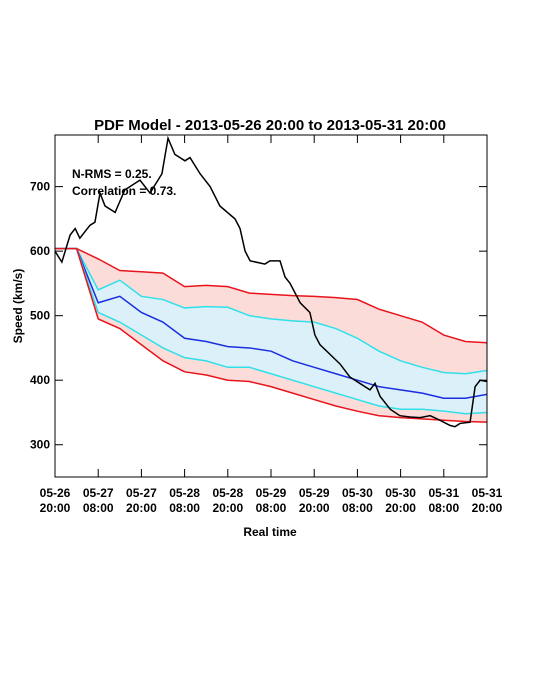 This screenshot has width=540, height=684. What do you see at coordinates (112, 174) in the screenshot?
I see `annotation: N-RMS = 0.25.` at bounding box center [112, 174].